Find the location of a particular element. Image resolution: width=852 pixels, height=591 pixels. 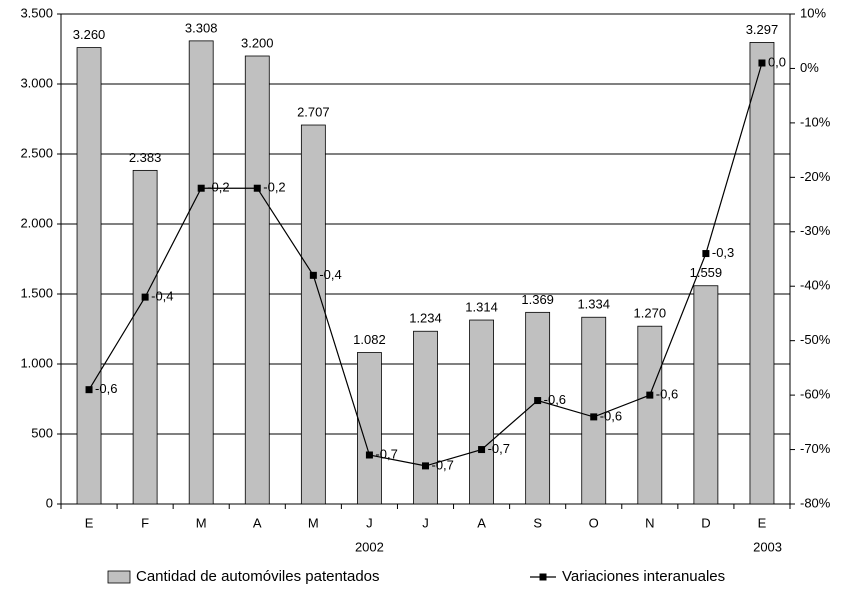

x-group-label: 2002 is located at coordinates (369, 546).